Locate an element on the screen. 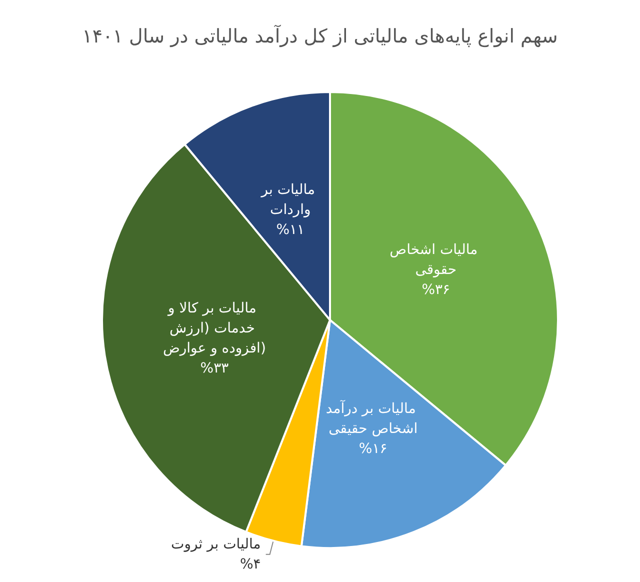 This screenshot has width=640, height=582. slice-label: مالیات بر واردات is located at coordinates (290, 200).